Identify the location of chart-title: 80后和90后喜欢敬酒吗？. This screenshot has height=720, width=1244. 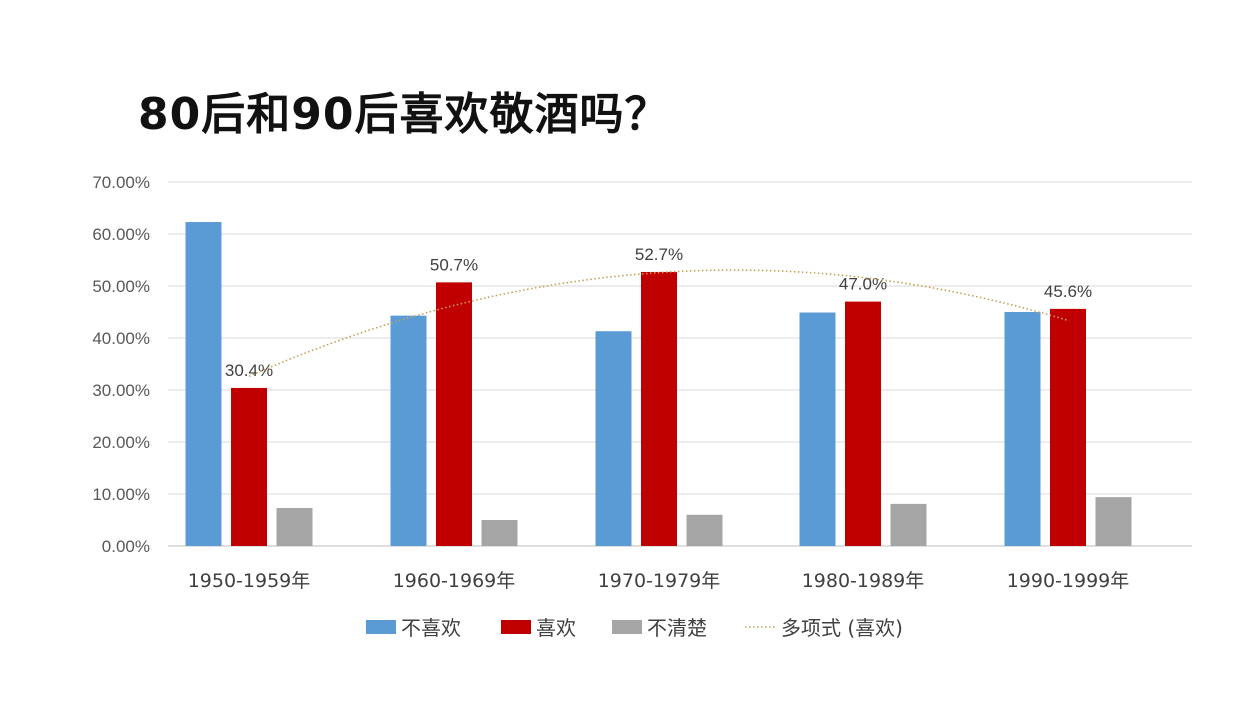
(404, 114).